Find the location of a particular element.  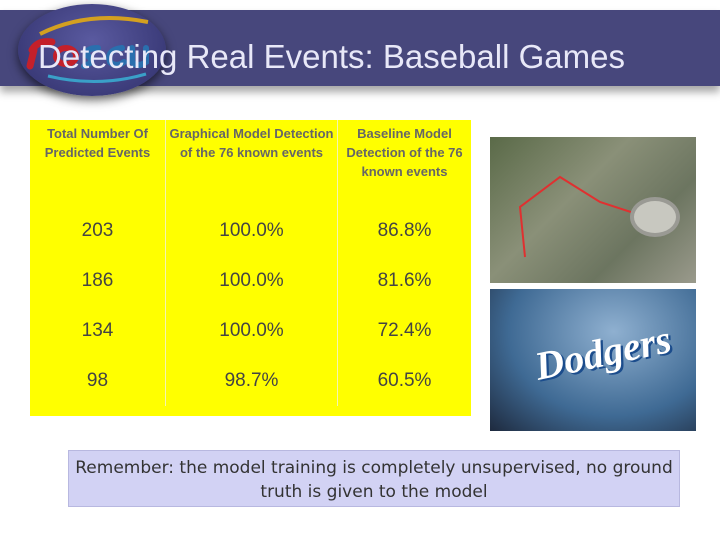

table-cell: 98.7% is located at coordinates (252, 381).